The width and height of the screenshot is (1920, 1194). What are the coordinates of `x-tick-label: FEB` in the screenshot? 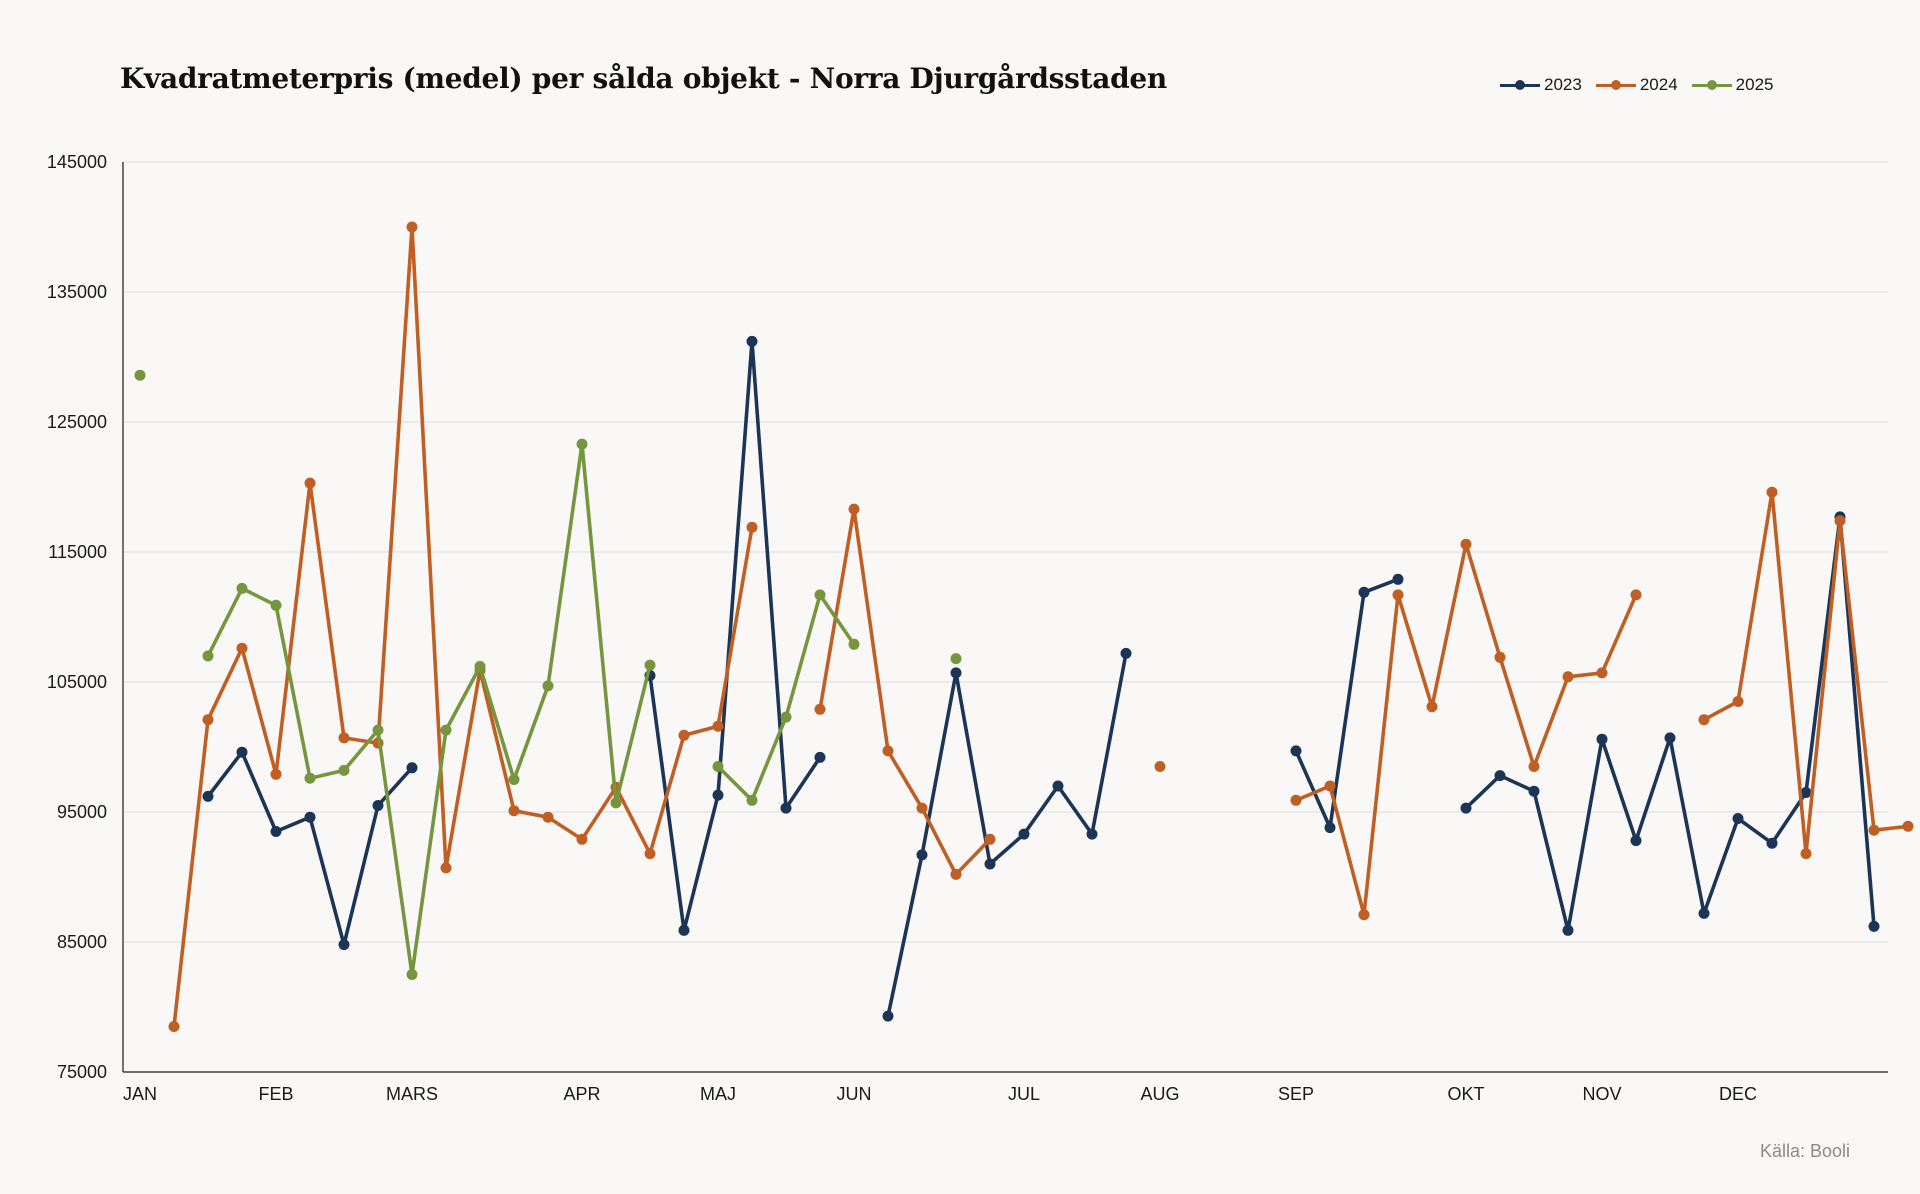 It's located at (275, 1094).